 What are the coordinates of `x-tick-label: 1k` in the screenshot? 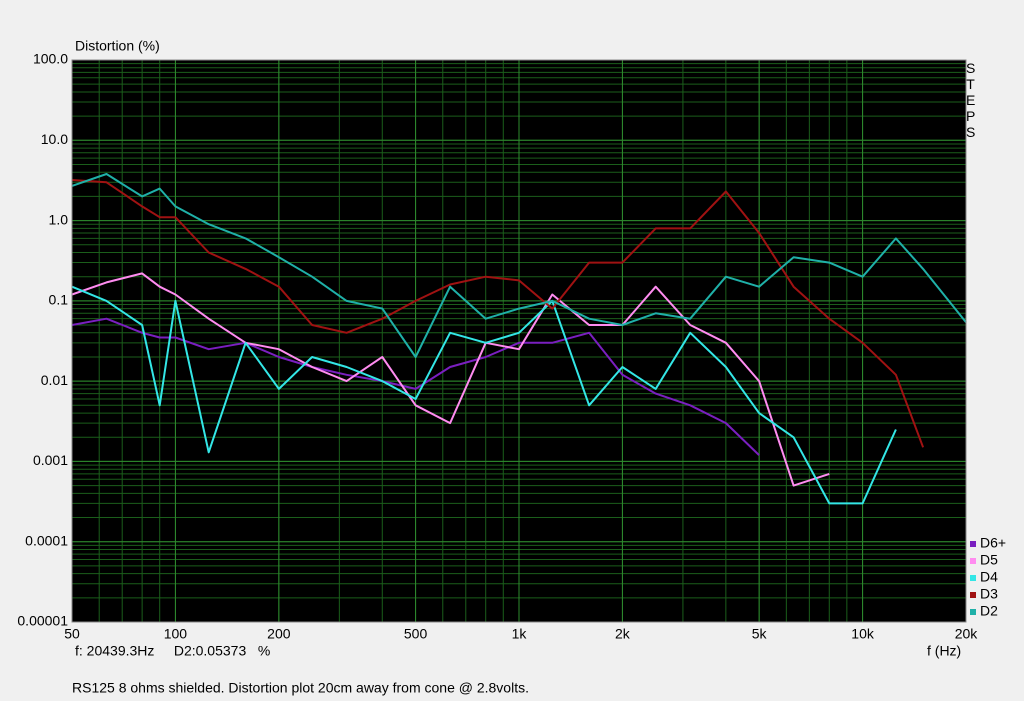 It's located at (520, 634).